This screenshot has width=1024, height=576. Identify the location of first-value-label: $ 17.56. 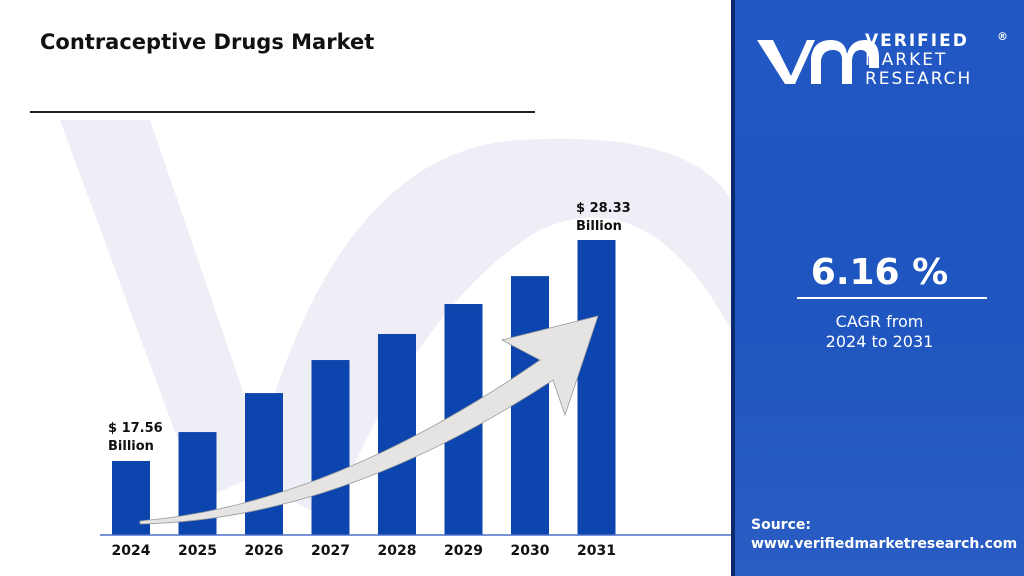
(135, 428).